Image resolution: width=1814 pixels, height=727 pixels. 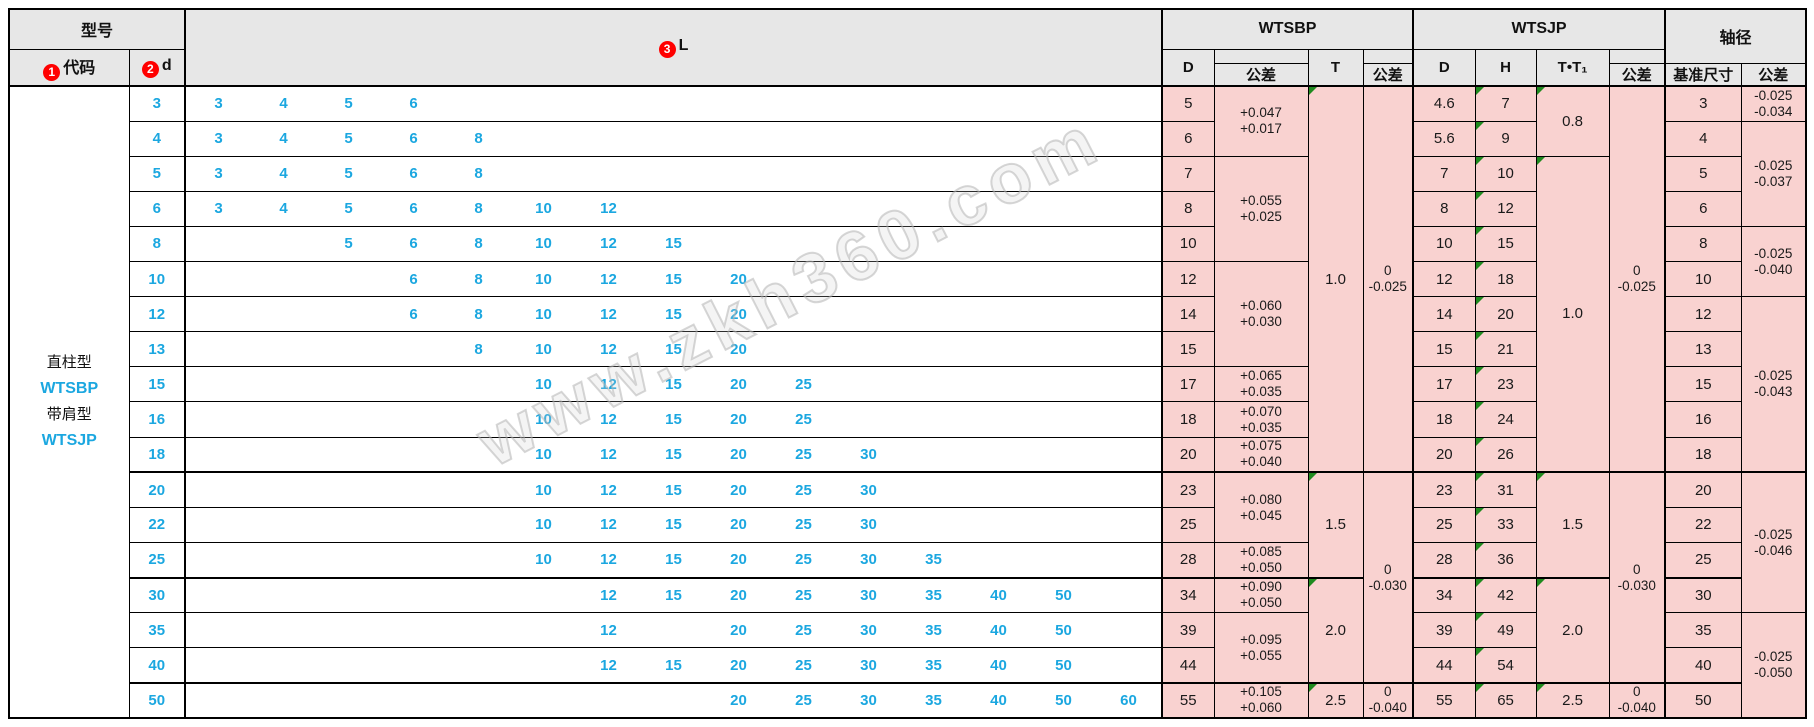 I want to click on wtsbp-tol-cell: +0.080 +0.045, so click(x=1261, y=507).